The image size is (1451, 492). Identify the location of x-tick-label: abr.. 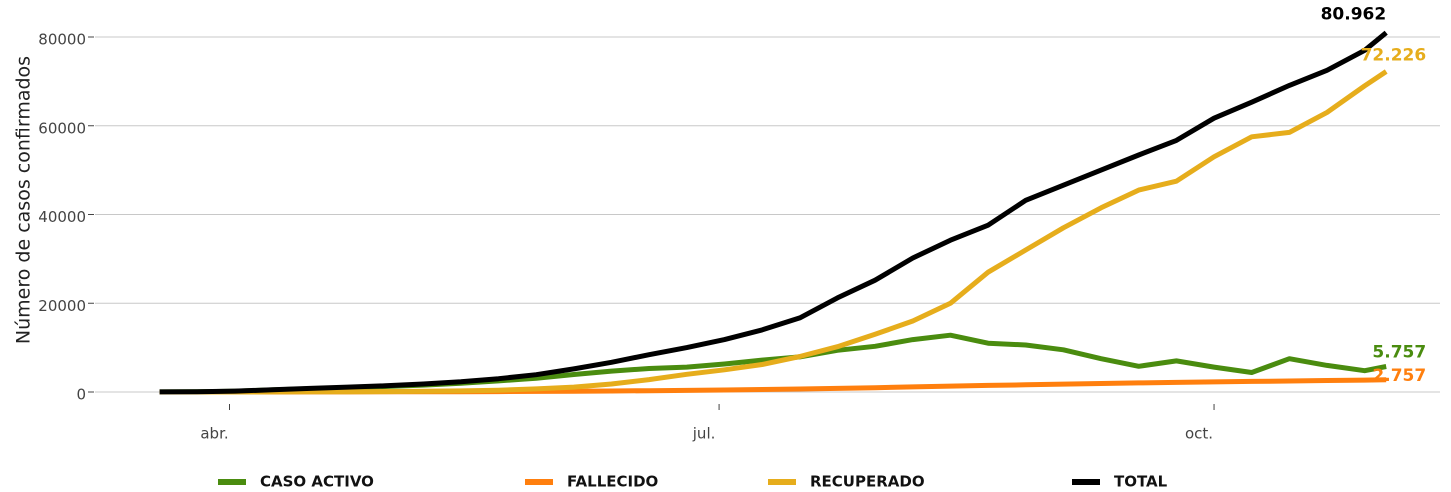
(214, 434).